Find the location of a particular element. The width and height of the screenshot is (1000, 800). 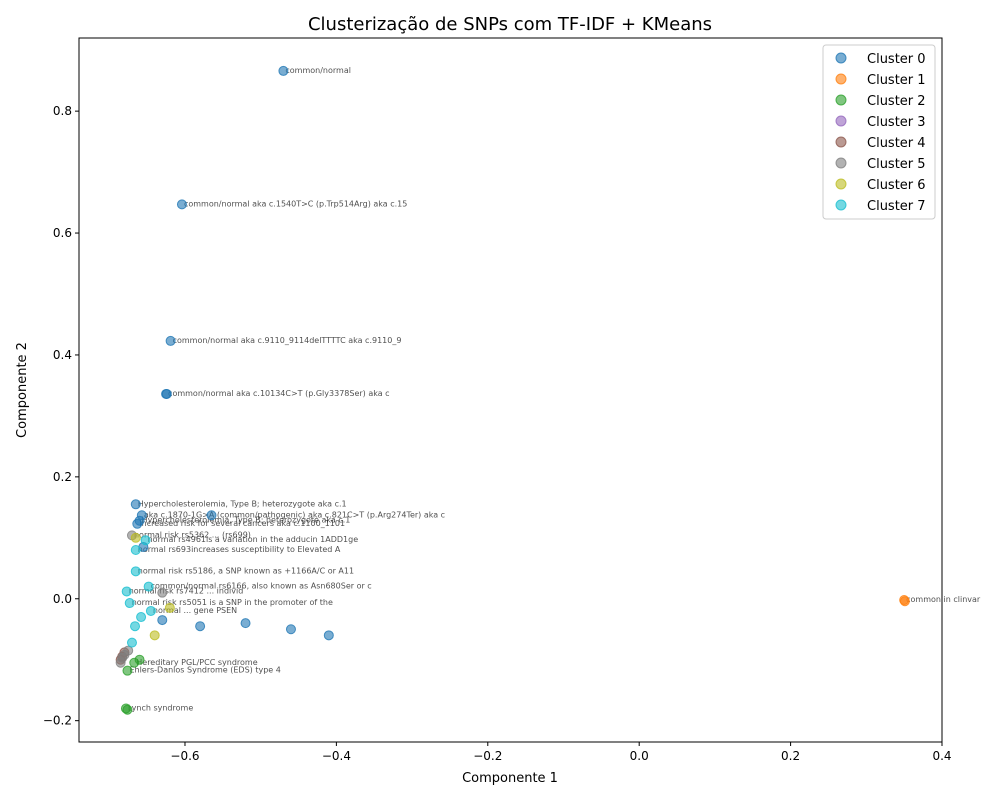

x-tick-label: 0.0 is located at coordinates (639, 756).